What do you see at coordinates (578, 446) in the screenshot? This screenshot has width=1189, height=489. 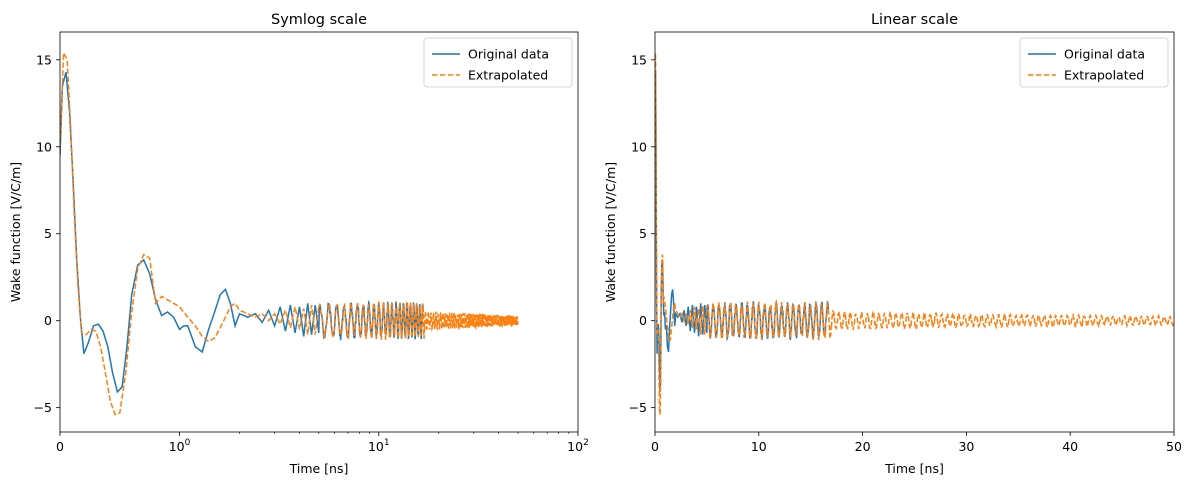 I see `x-tick-label: 10²` at bounding box center [578, 446].